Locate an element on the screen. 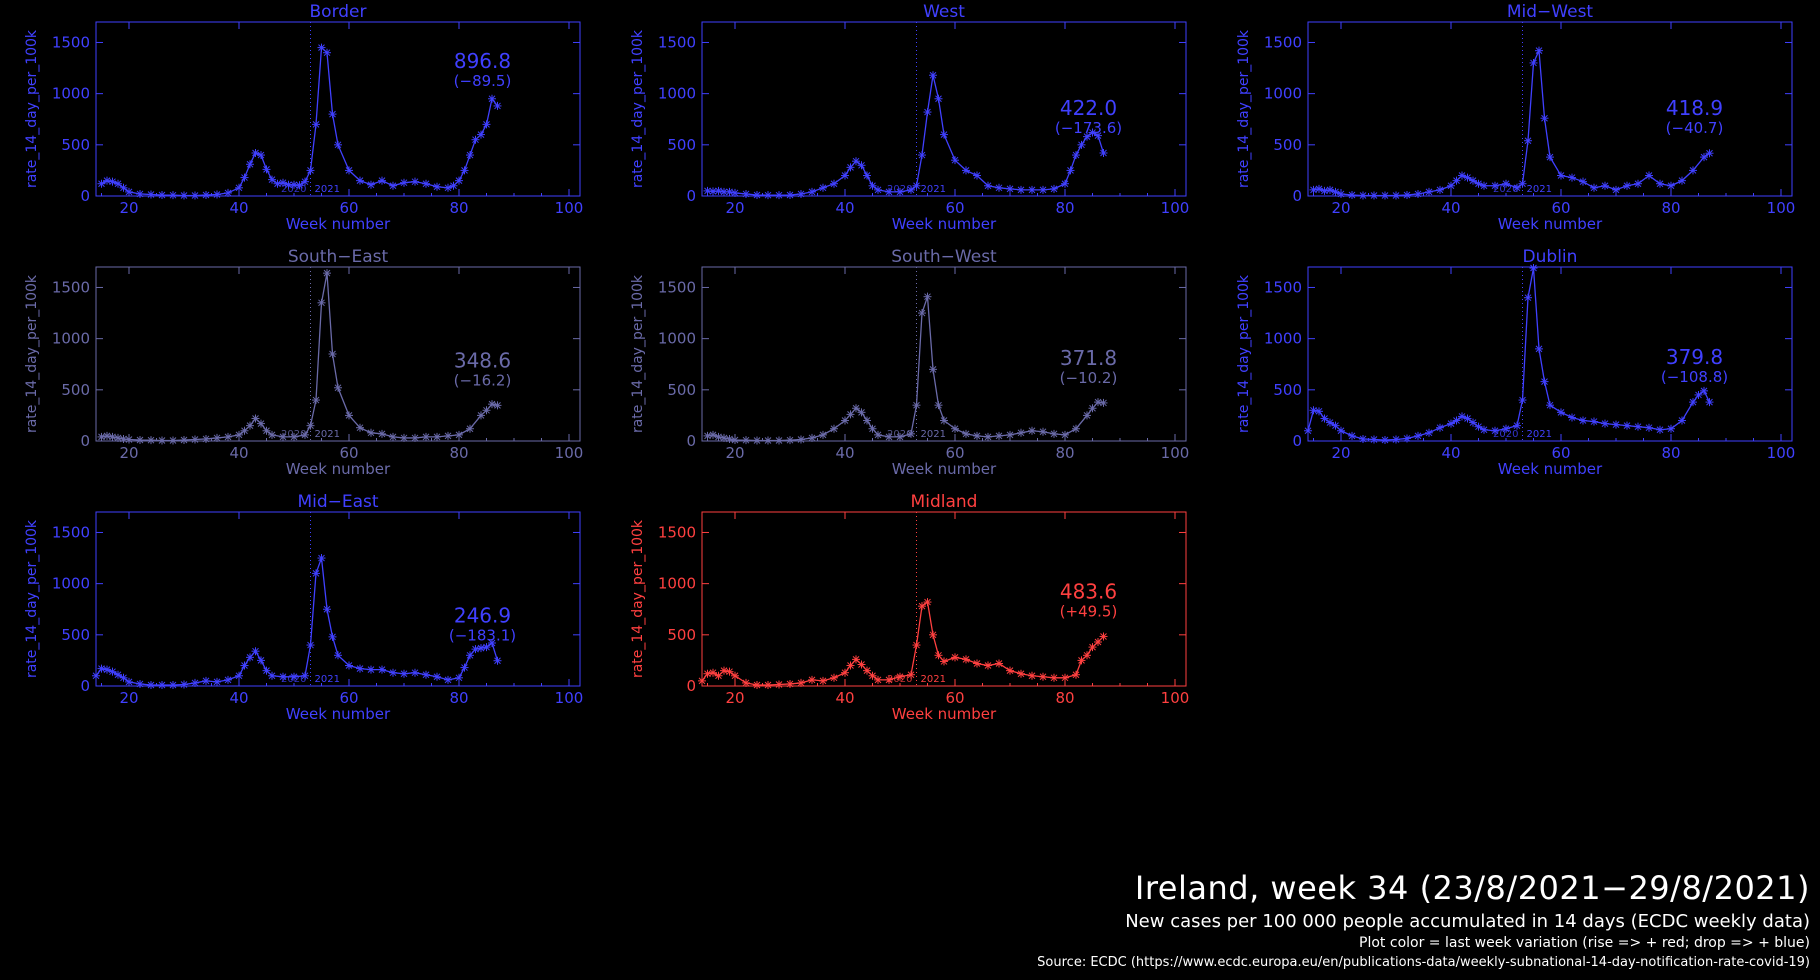 This screenshot has height=980, width=1820. latest-value-label: 422.0 is located at coordinates (1088, 108).